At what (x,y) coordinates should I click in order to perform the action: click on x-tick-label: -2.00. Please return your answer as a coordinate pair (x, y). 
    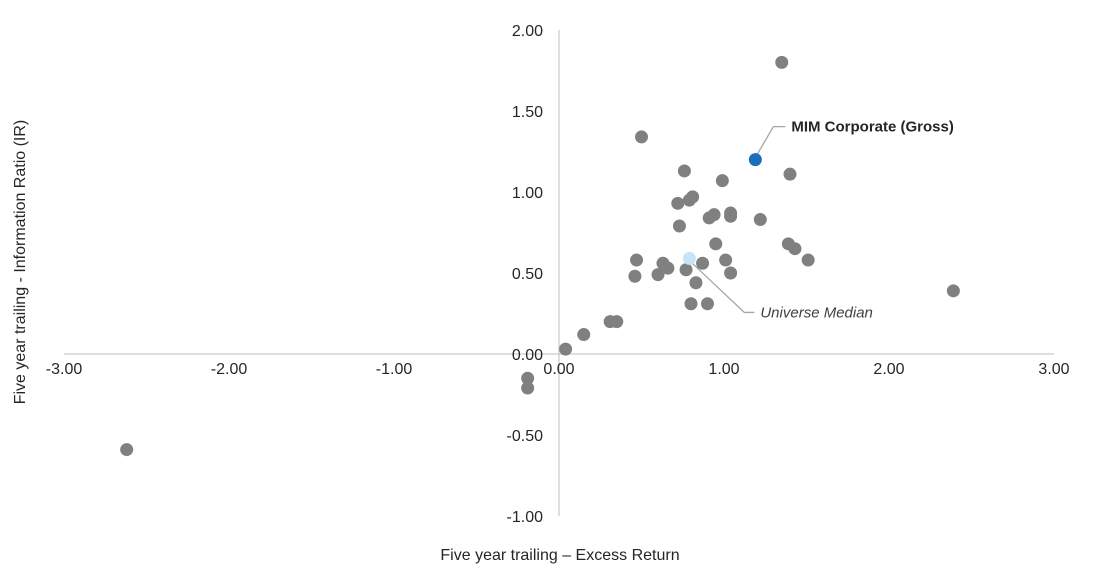
    Looking at the image, I should click on (229, 369).